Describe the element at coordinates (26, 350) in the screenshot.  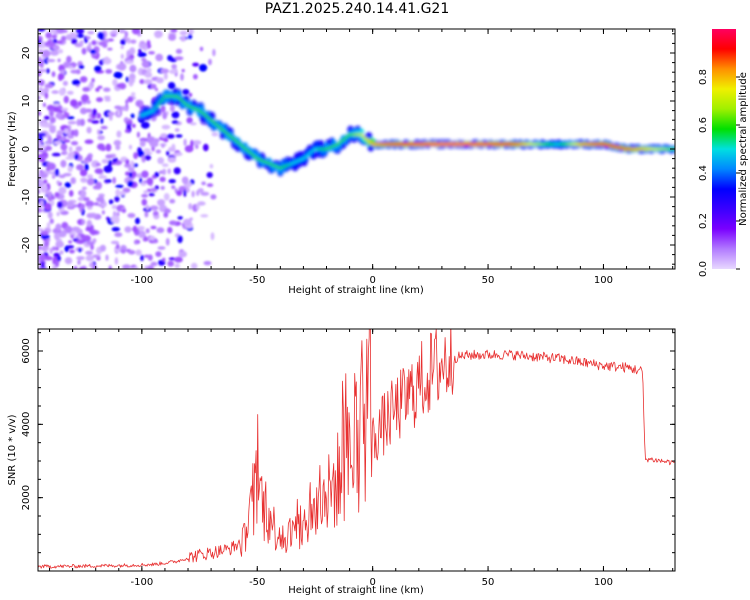
I see `snr-y-tick-label: 6000` at that location.